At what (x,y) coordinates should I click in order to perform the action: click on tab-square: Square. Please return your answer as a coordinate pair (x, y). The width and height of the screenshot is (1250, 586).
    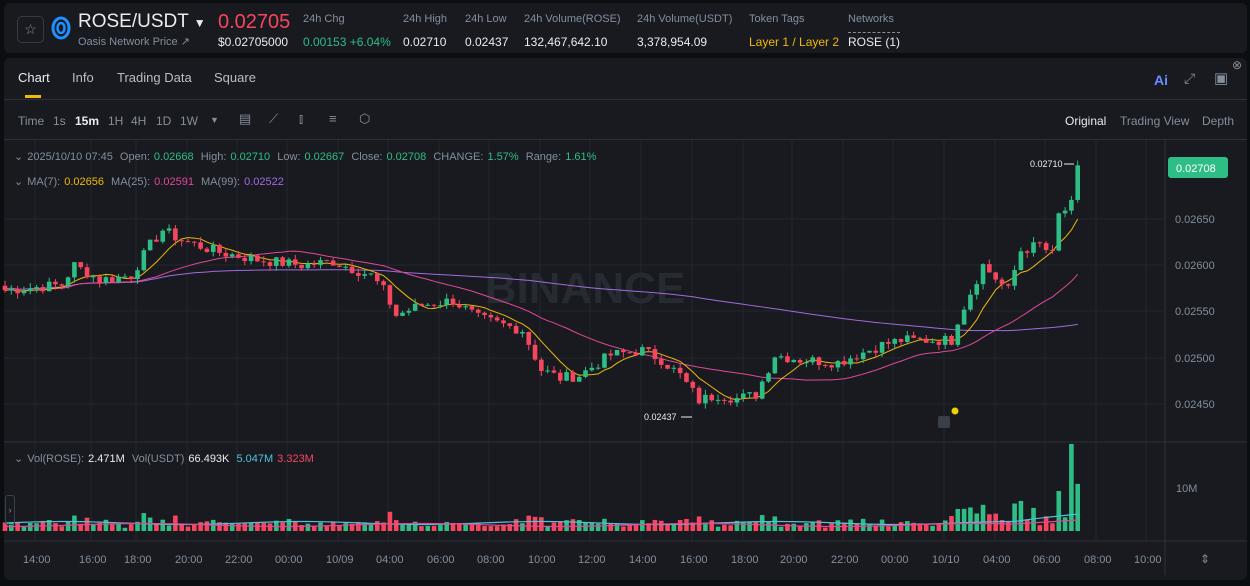
    Looking at the image, I should click on (235, 77).